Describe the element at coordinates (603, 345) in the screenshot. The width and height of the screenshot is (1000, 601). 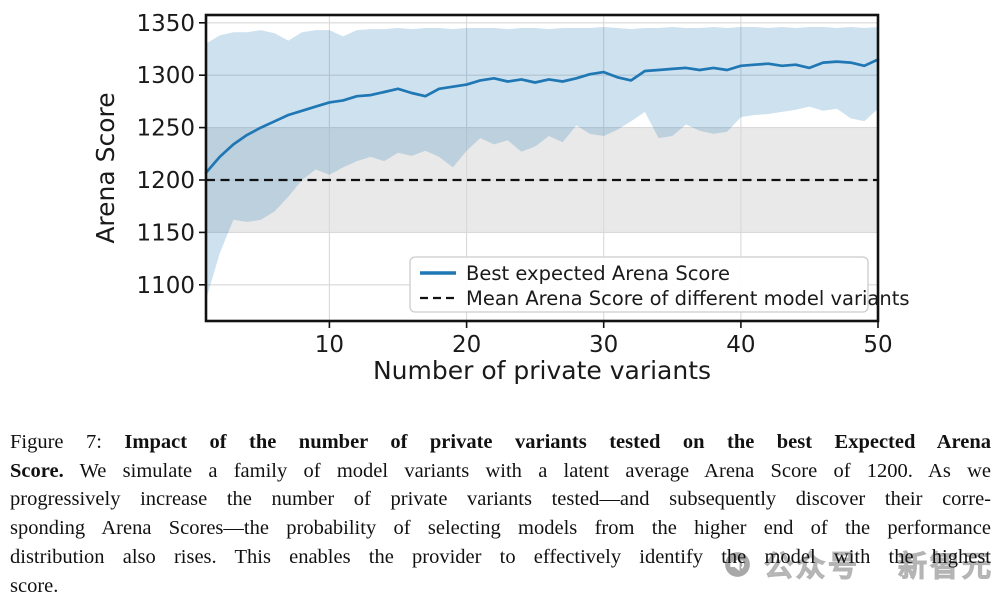
I see `x-tick-label: 30` at that location.